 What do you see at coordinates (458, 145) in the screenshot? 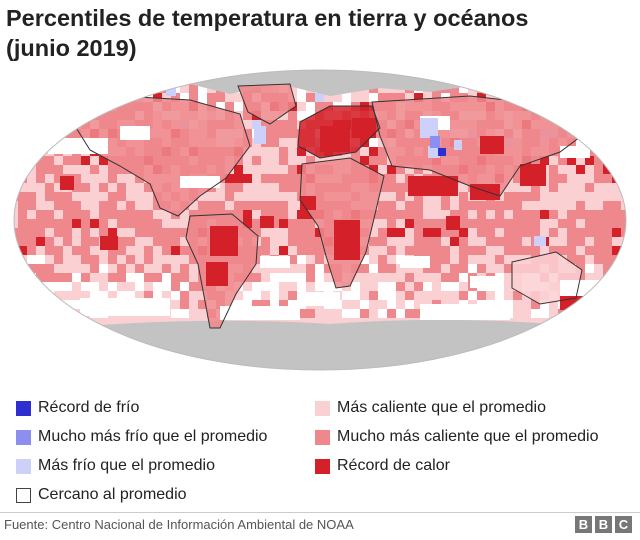
I see `colder-area` at bounding box center [458, 145].